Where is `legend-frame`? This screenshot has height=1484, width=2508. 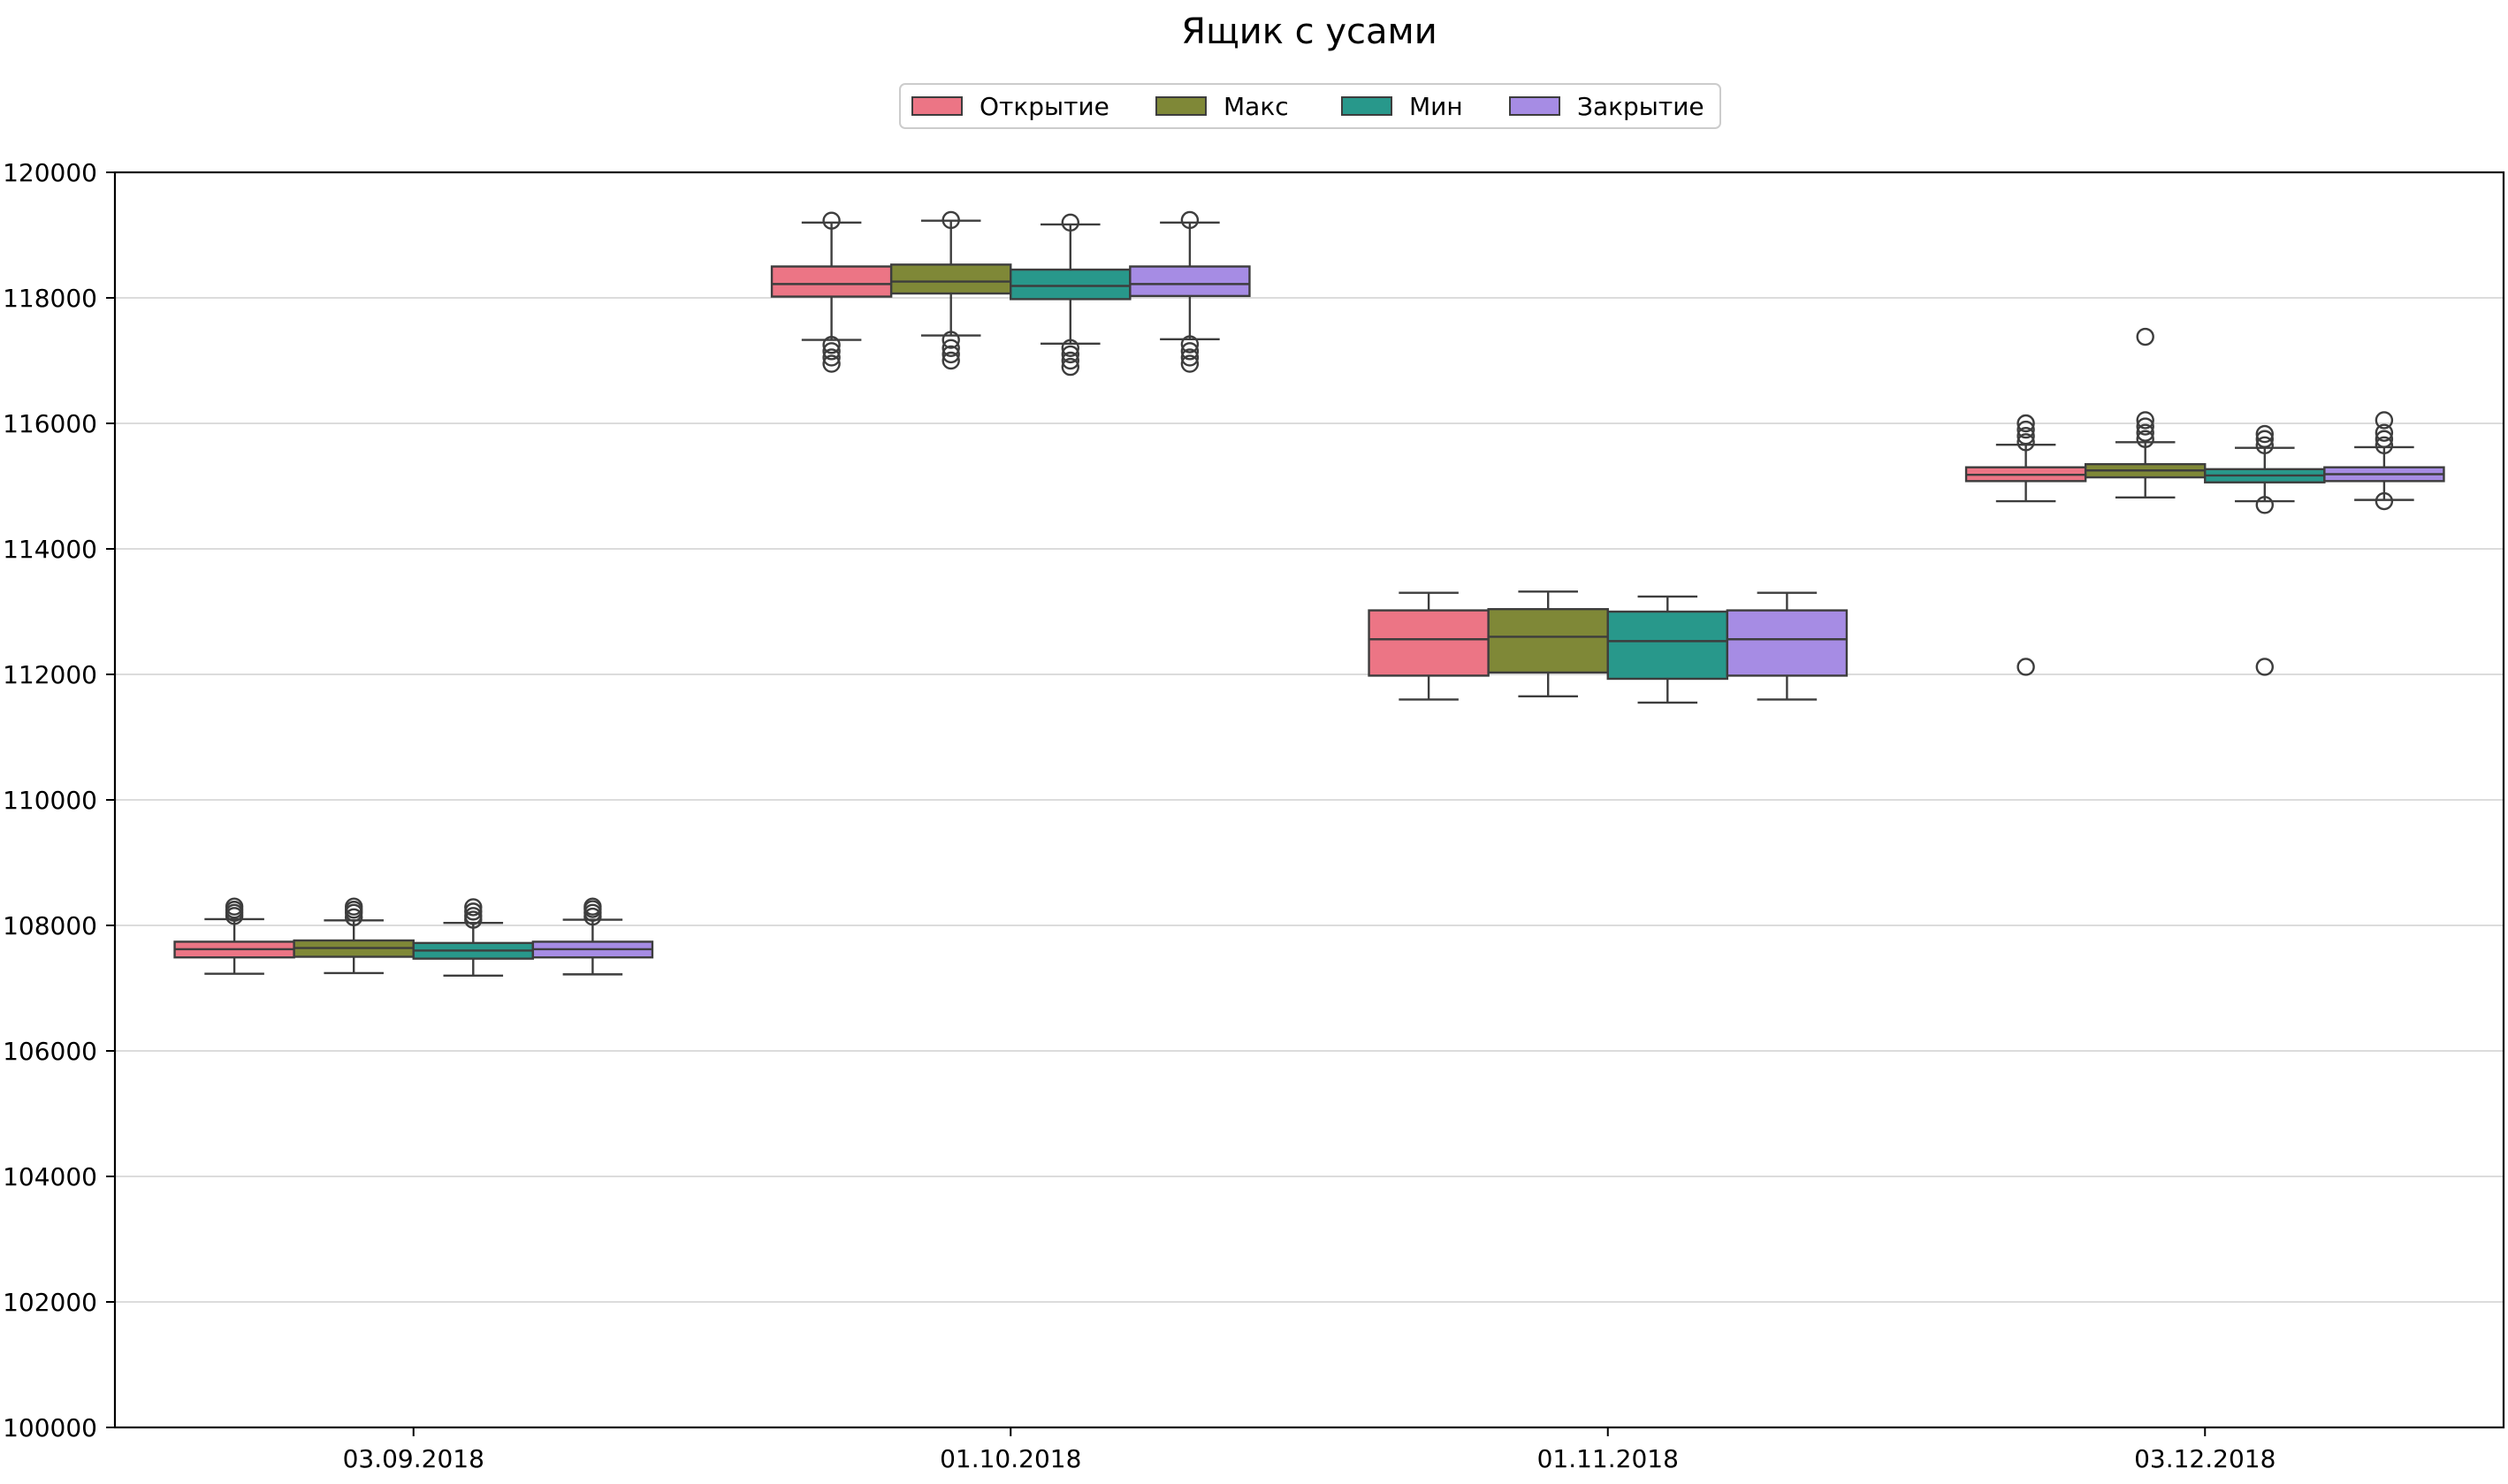
legend-frame is located at coordinates (1310, 106).